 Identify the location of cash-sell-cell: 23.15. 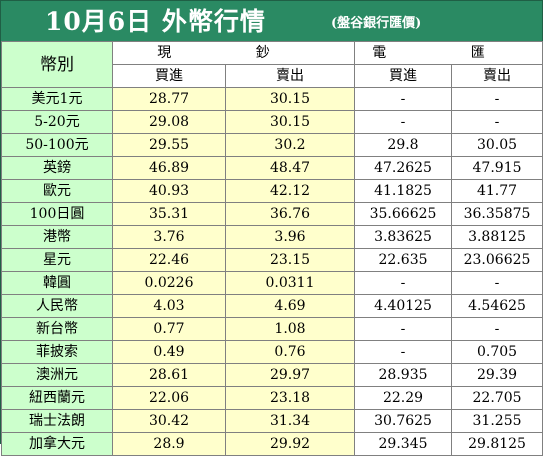
(290, 260).